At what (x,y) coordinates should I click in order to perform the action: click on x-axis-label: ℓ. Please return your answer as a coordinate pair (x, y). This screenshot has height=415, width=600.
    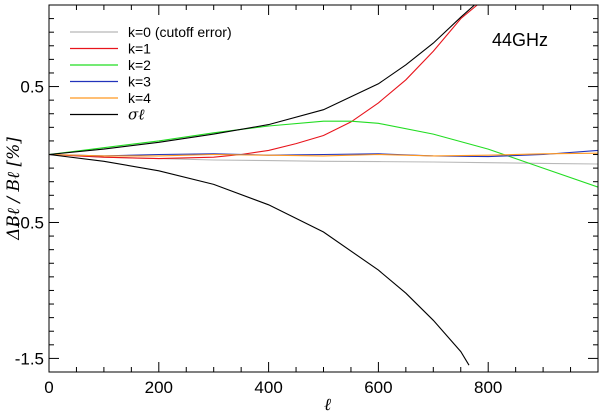
    Looking at the image, I should click on (327, 405).